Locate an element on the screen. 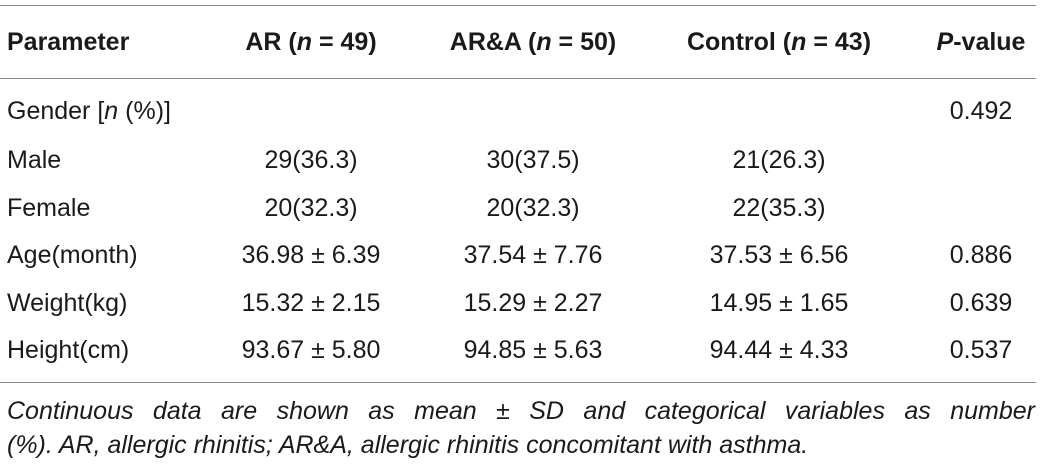 This screenshot has height=470, width=1041. row-weight-ara: 15.29 ± 2.27 is located at coordinates (533, 303).